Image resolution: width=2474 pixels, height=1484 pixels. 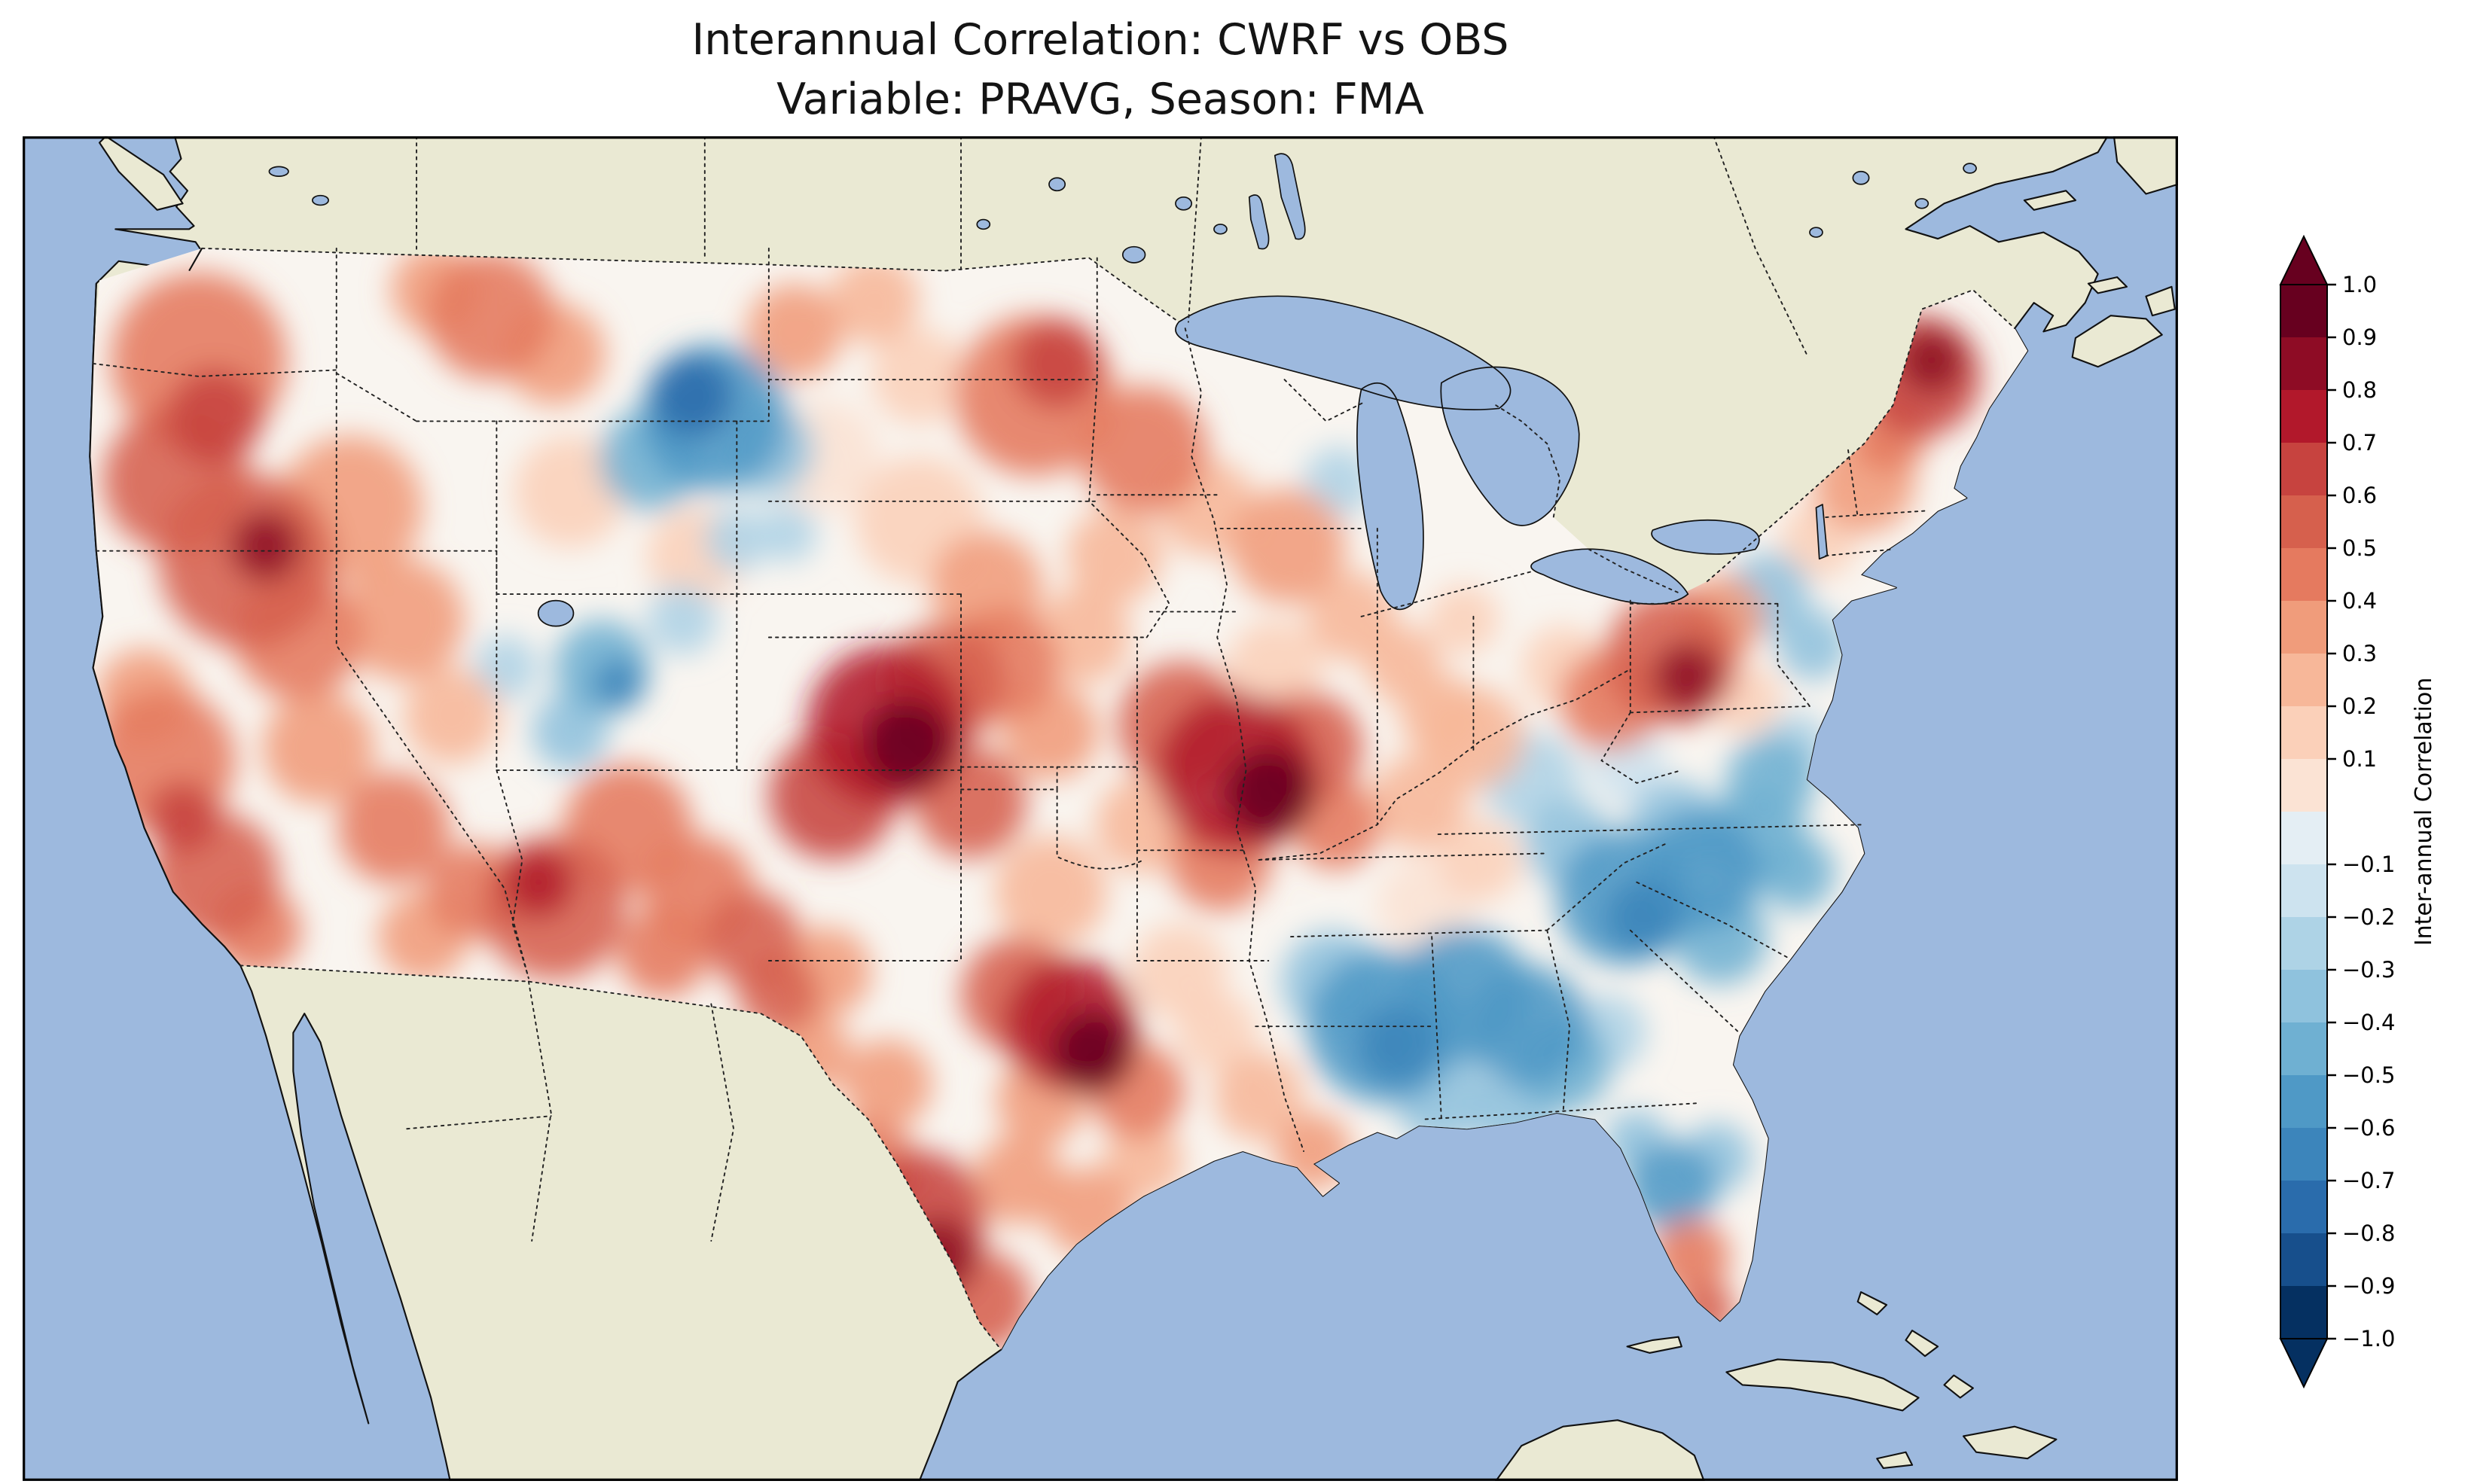 I want to click on chart-title-line1: Interannual Correlation: CWRF vs OBS, so click(x=1100, y=40).